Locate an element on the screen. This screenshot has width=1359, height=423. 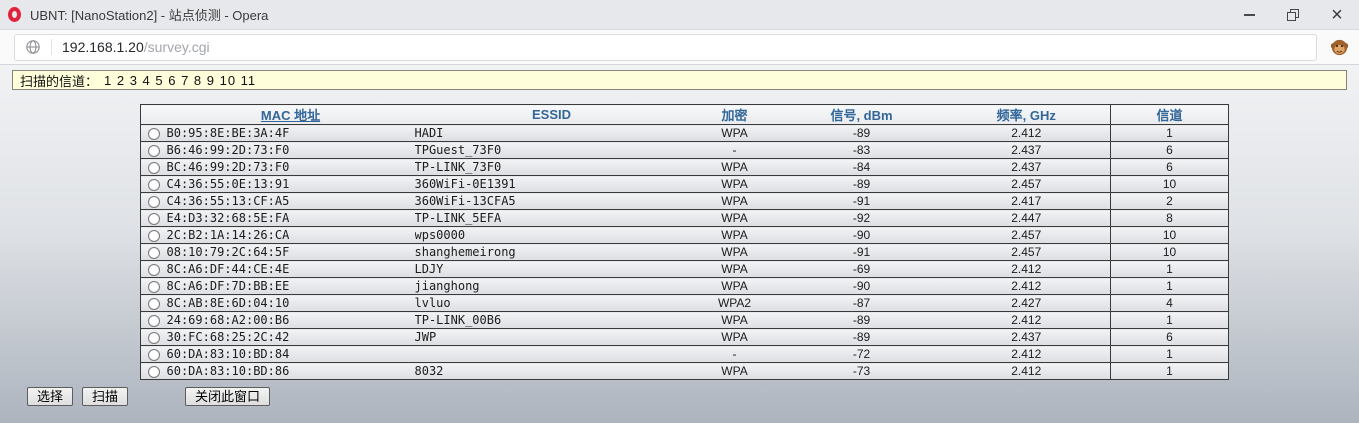
restore-button is located at coordinates (1293, 15).